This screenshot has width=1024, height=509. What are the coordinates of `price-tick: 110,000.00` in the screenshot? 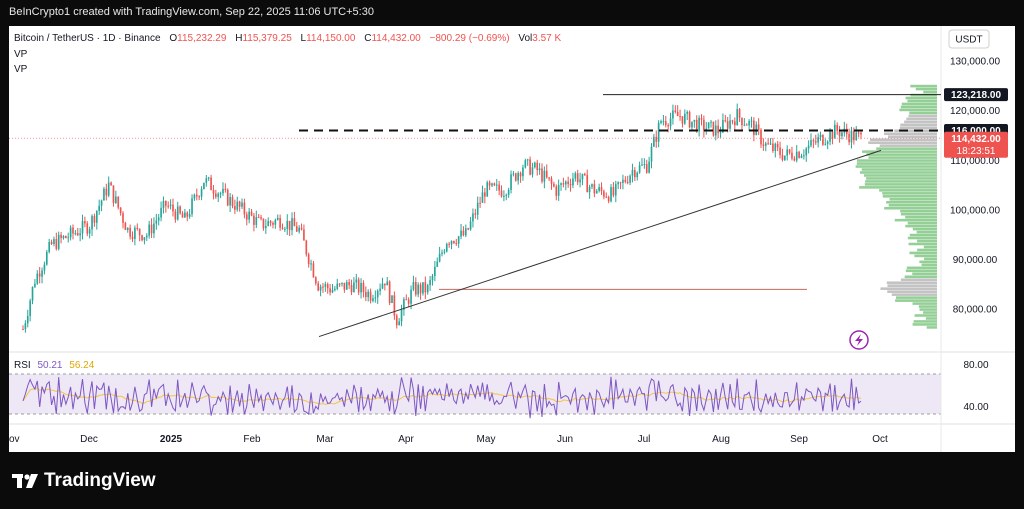 It's located at (975, 161).